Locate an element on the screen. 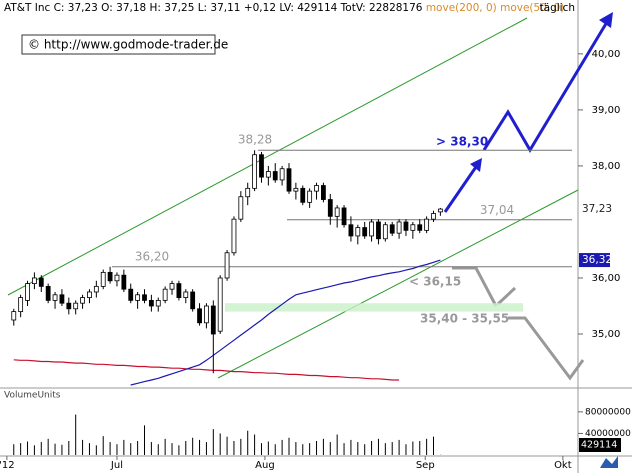  arrowhead is located at coordinates (606, 20).